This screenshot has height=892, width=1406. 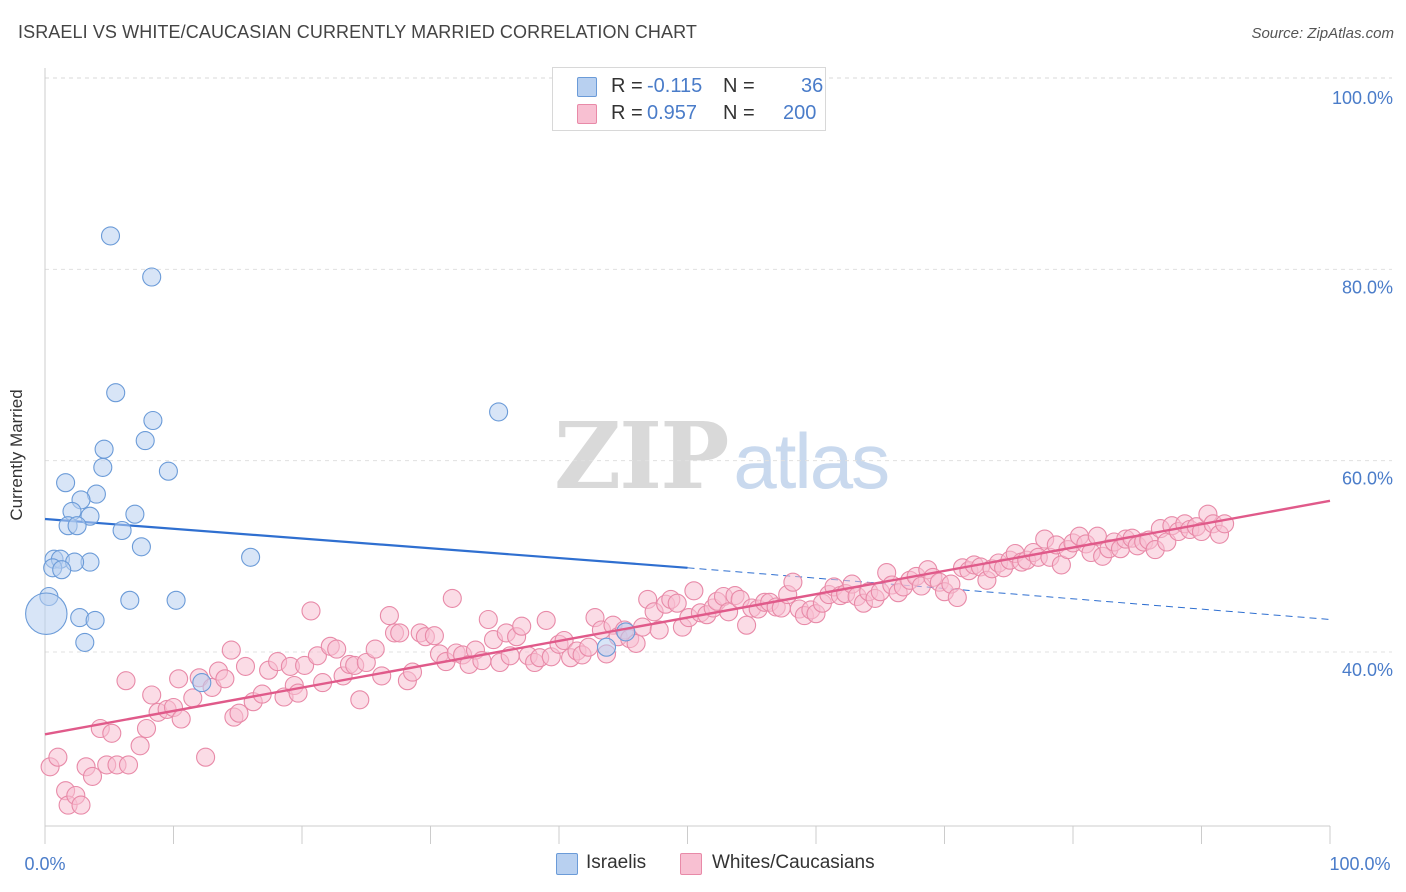 I want to click on y-tick-label: 40.0%, so click(x=1367, y=670).